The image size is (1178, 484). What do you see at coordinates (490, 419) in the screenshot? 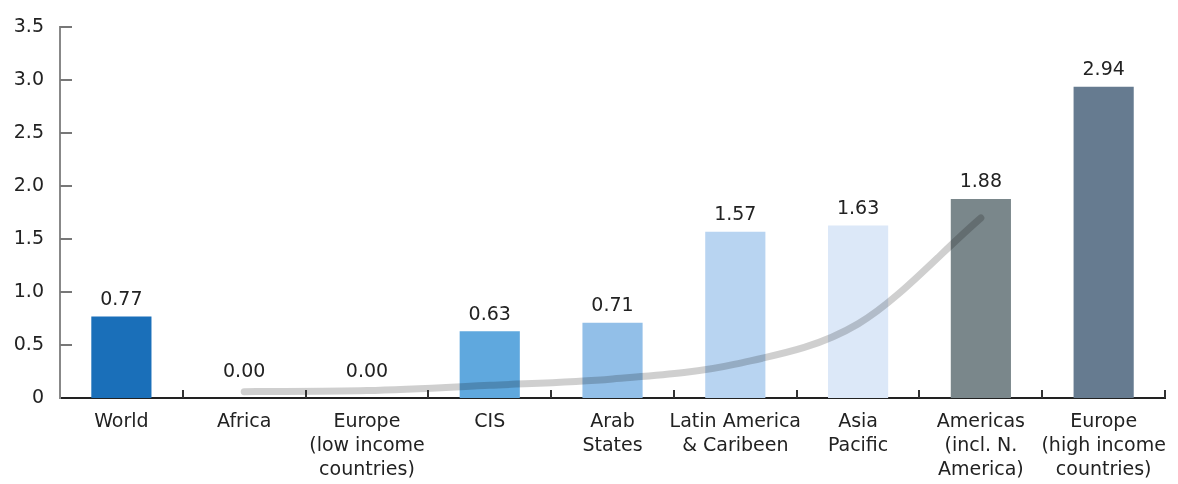
I see `x-tick-label: CIS` at bounding box center [490, 419].